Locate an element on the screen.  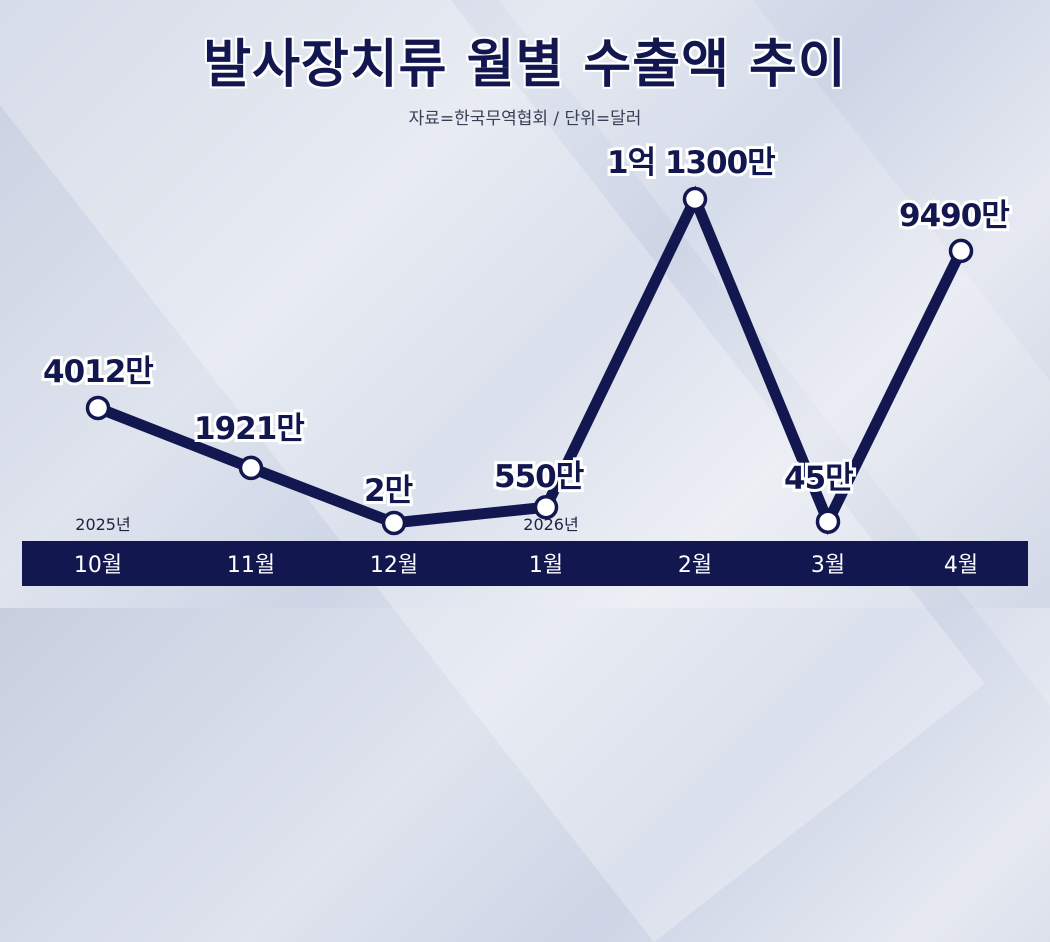
value-label: 4012만 is located at coordinates (98, 372).